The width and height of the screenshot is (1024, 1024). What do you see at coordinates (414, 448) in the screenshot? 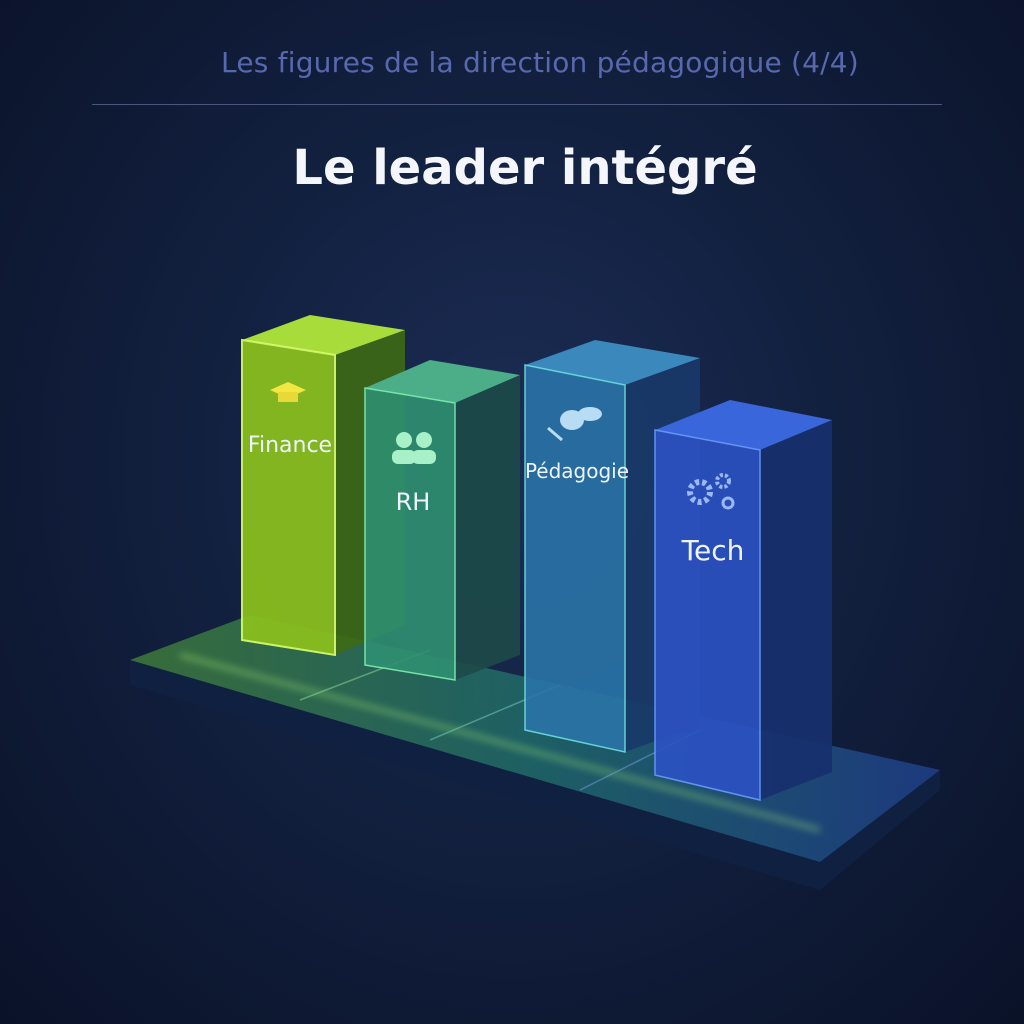
I see `people-icon` at bounding box center [414, 448].